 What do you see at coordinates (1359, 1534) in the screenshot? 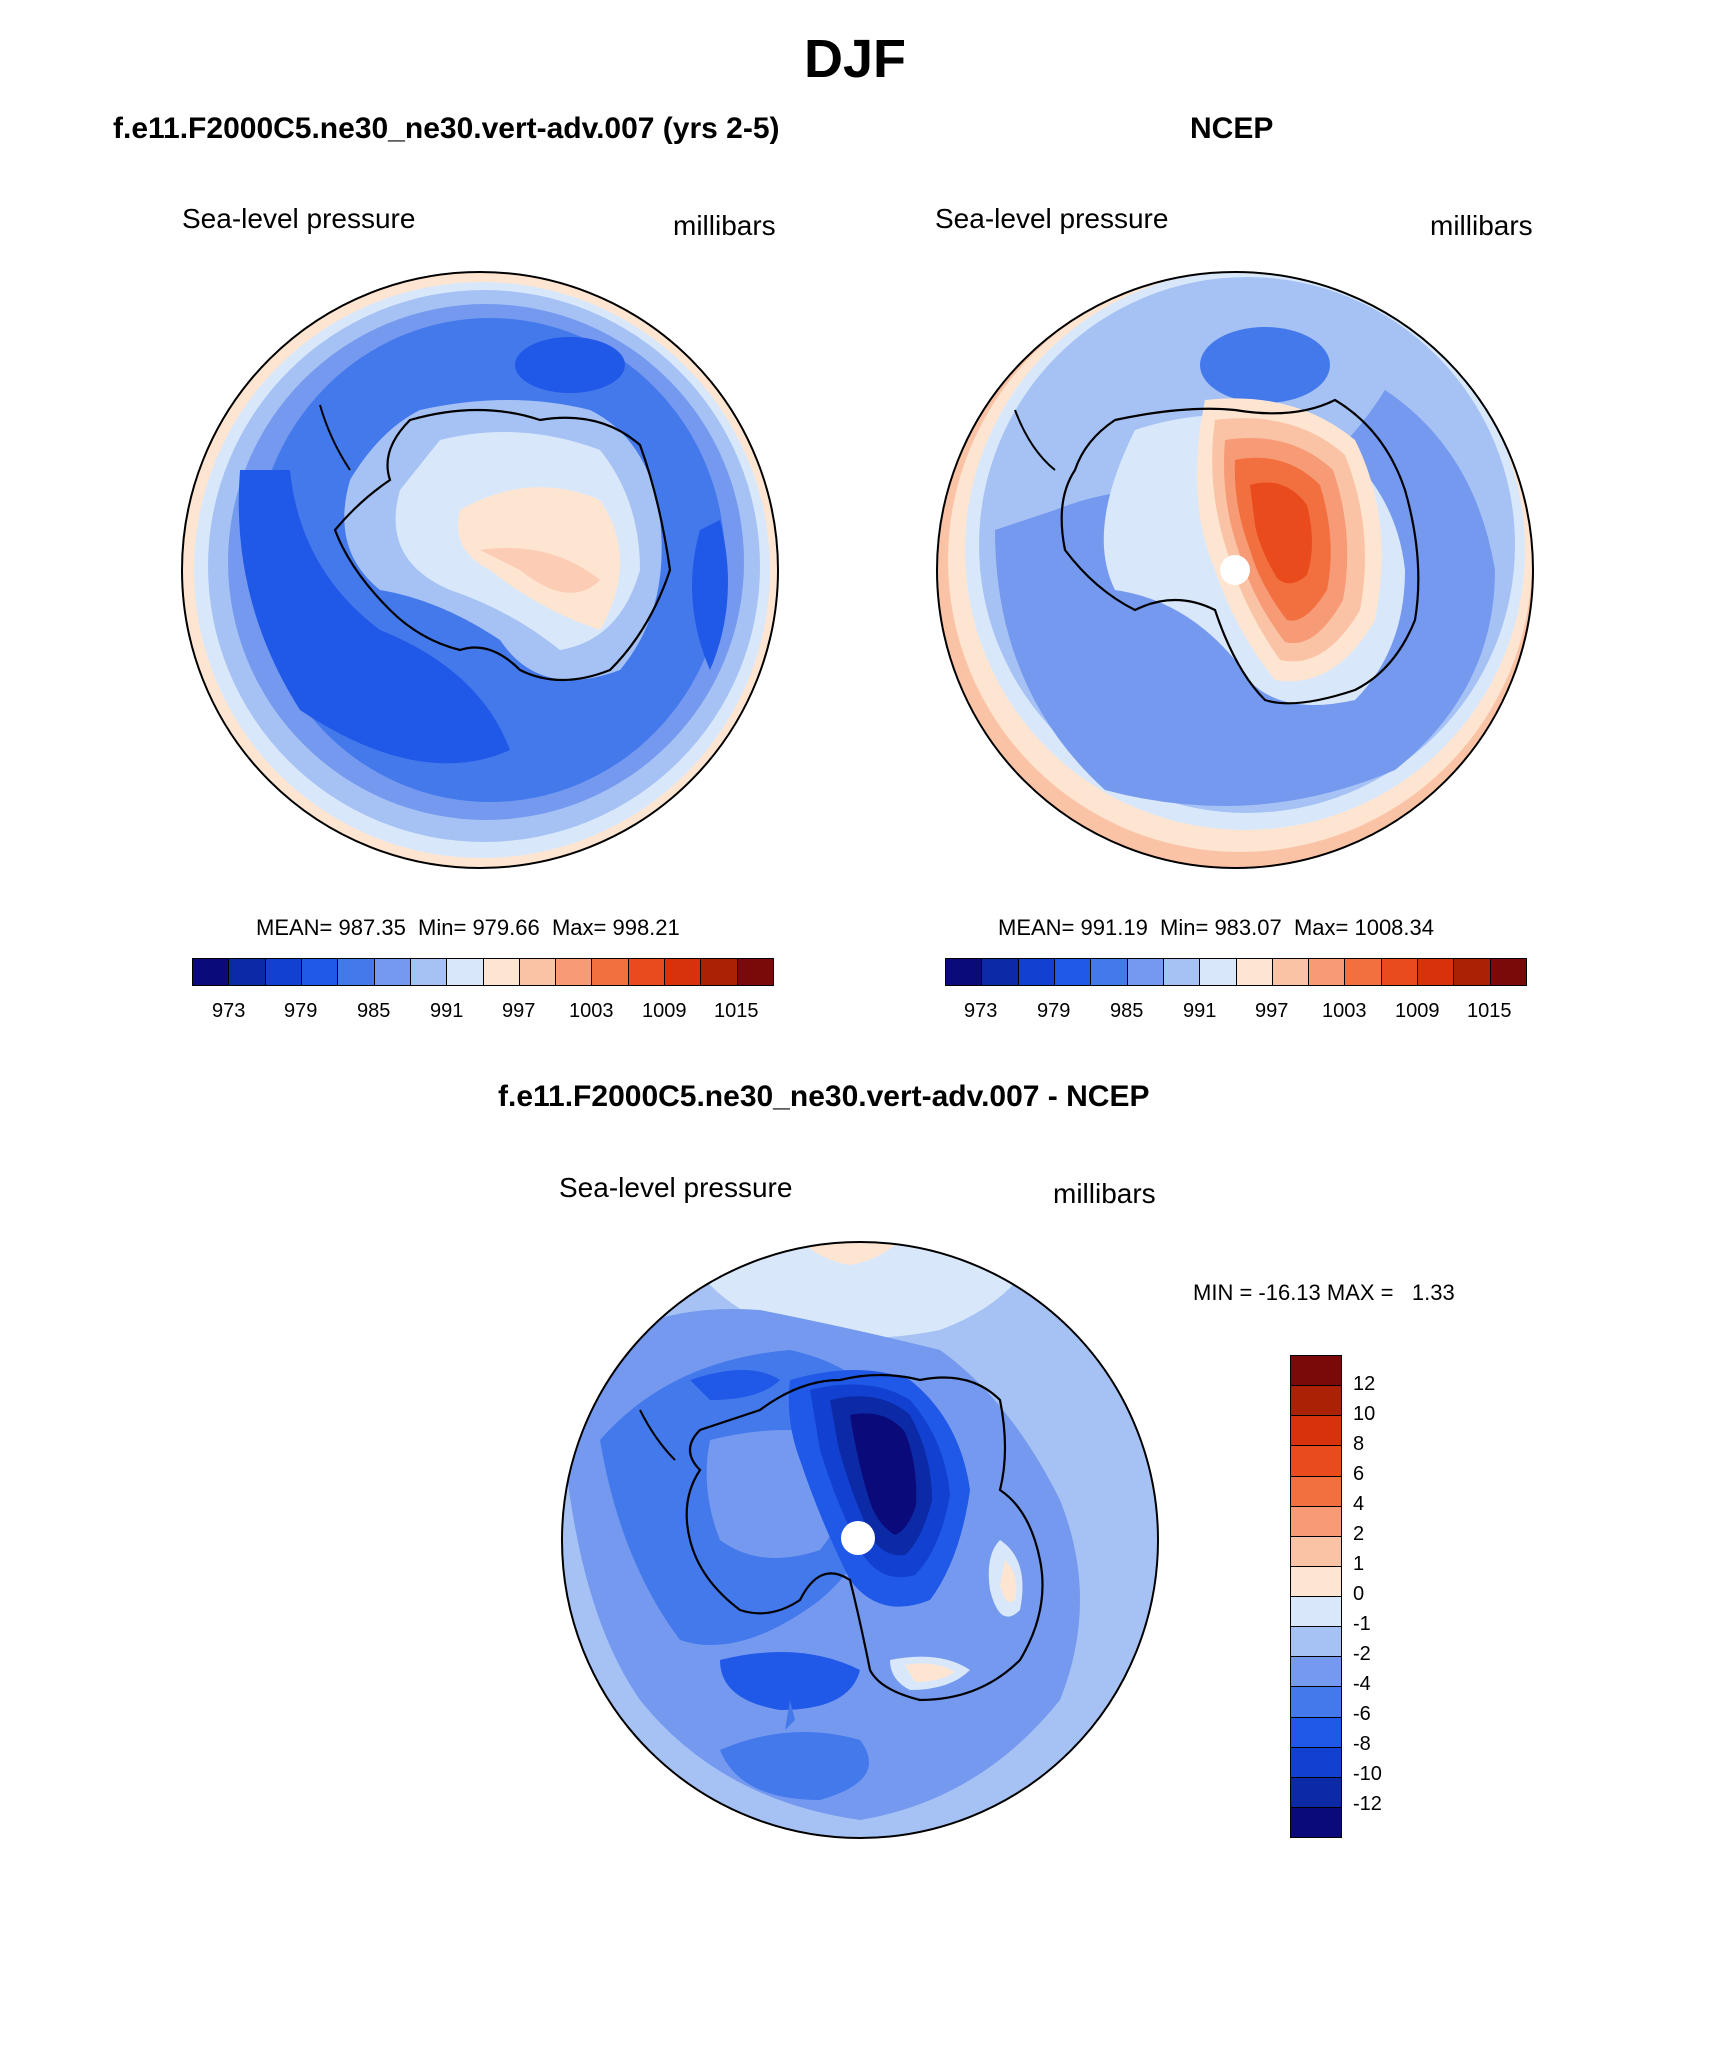
I see `panel-3-tick-label: 2` at bounding box center [1359, 1534].